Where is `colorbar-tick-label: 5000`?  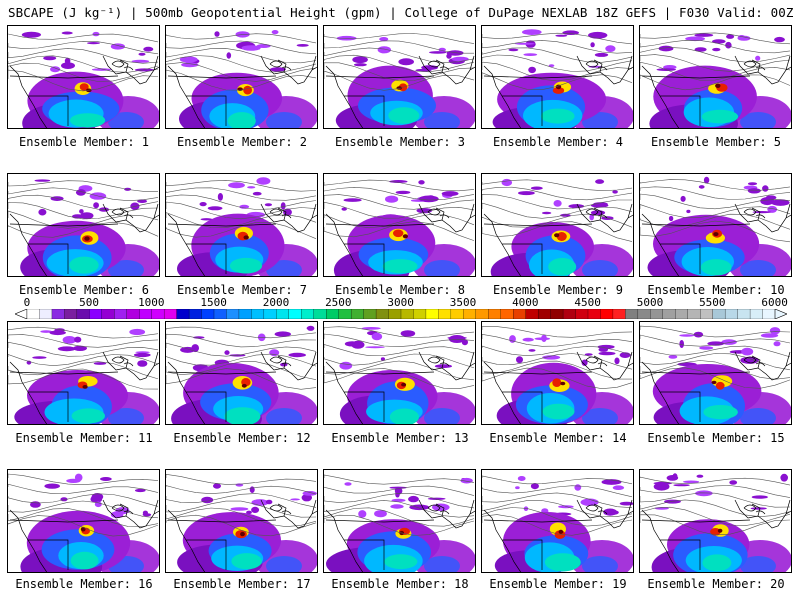
colorbar-tick-label: 5000 is located at coordinates (650, 302).